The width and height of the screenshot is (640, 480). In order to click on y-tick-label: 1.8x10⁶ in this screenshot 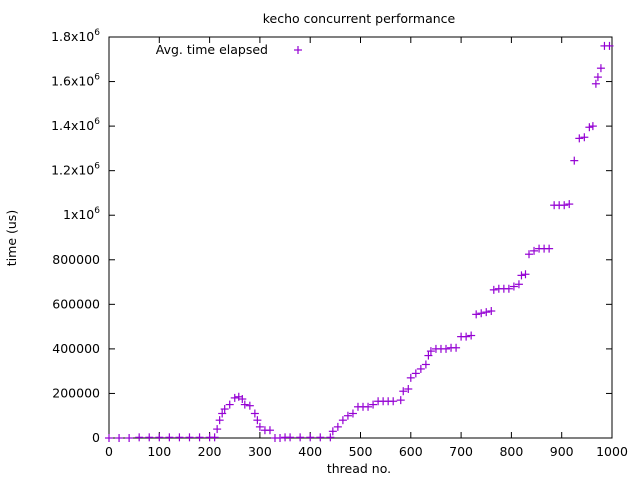, I will do `click(75, 36)`.